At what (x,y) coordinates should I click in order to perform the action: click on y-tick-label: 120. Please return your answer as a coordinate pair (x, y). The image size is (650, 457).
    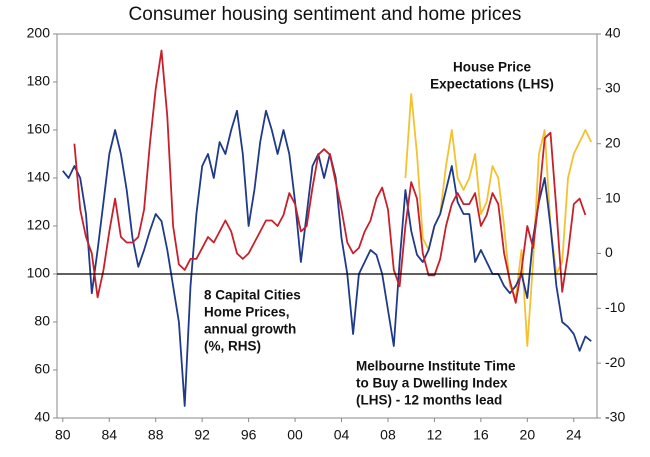
    Looking at the image, I should click on (39, 225).